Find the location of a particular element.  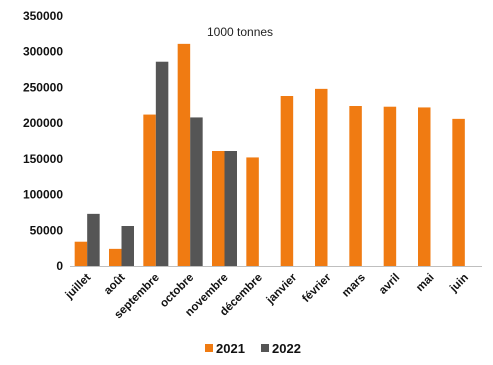

y-tick-label: 200000 is located at coordinates (43, 123).